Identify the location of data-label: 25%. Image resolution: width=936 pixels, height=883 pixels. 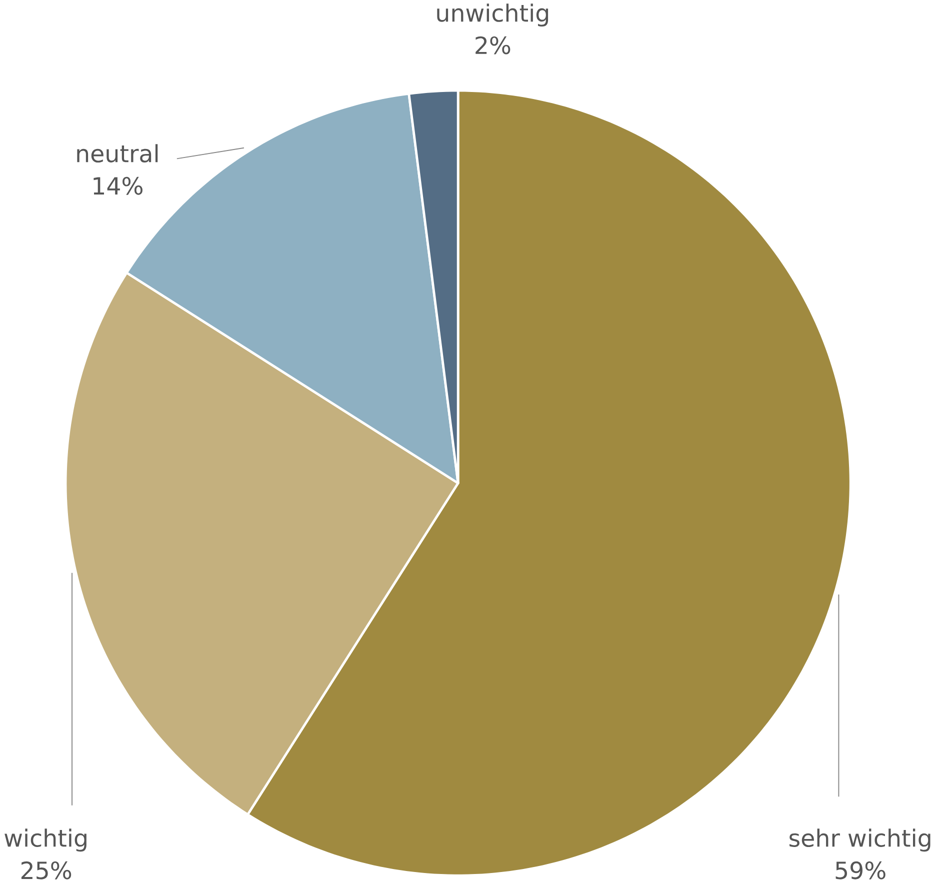
(46, 870).